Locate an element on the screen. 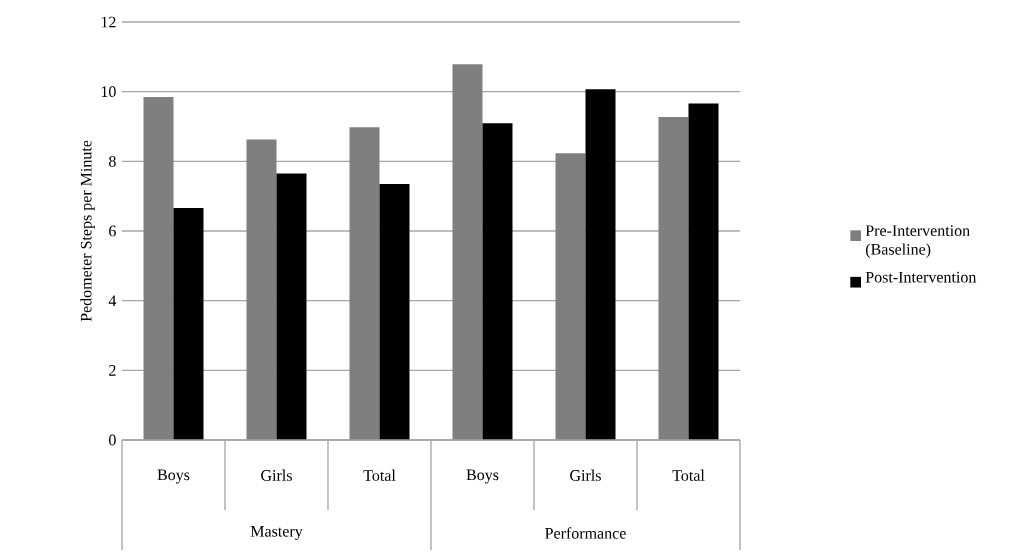 The height and width of the screenshot is (554, 1022). y-tick-label: 10 is located at coordinates (108, 92).